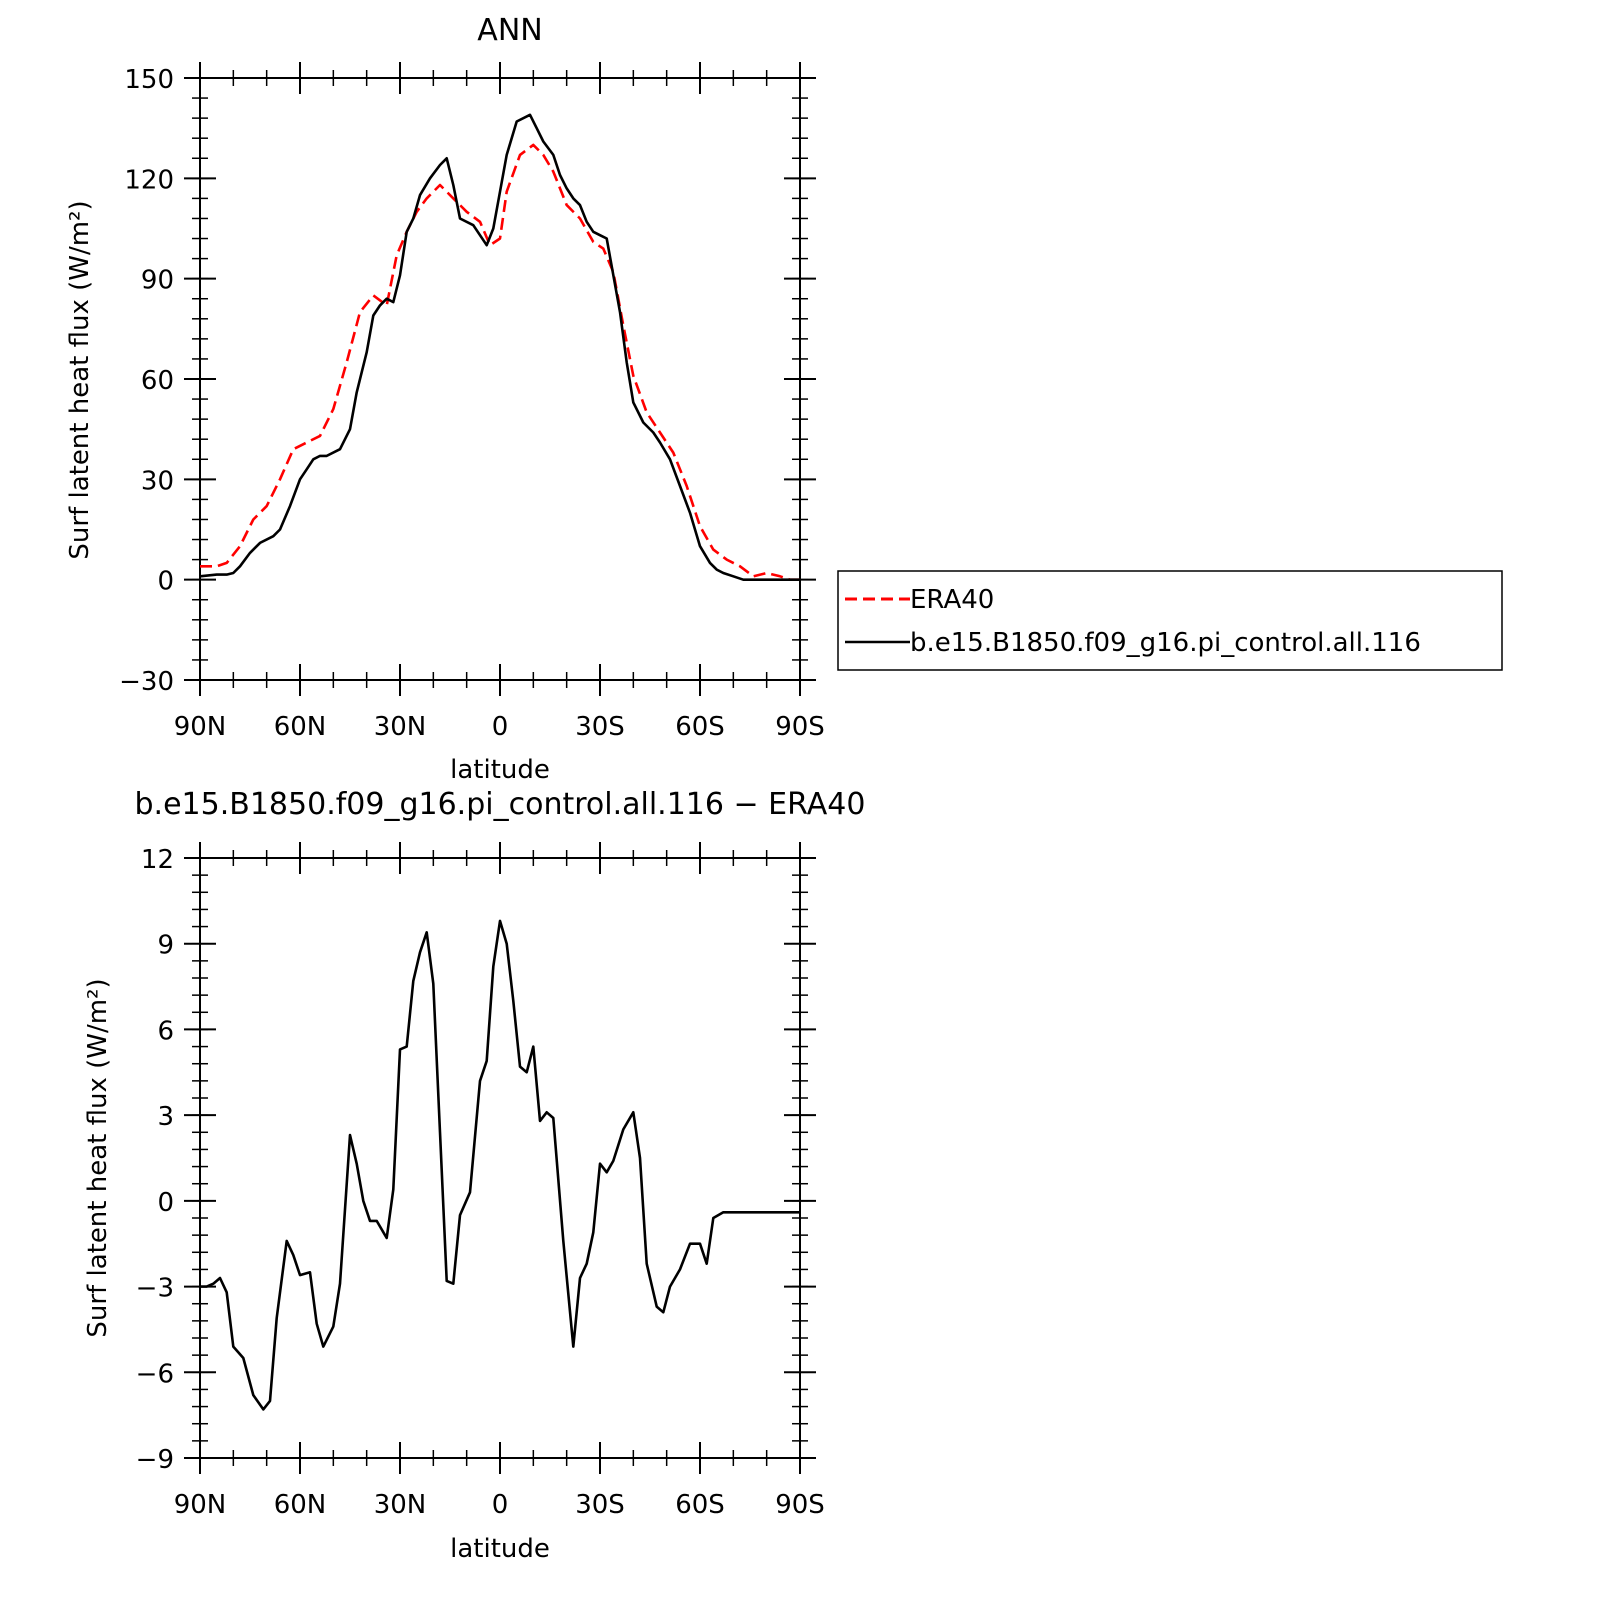 This screenshot has width=1605, height=1608. Describe the element at coordinates (952, 600) in the screenshot. I see `legend-label-era40: ERA40` at that location.